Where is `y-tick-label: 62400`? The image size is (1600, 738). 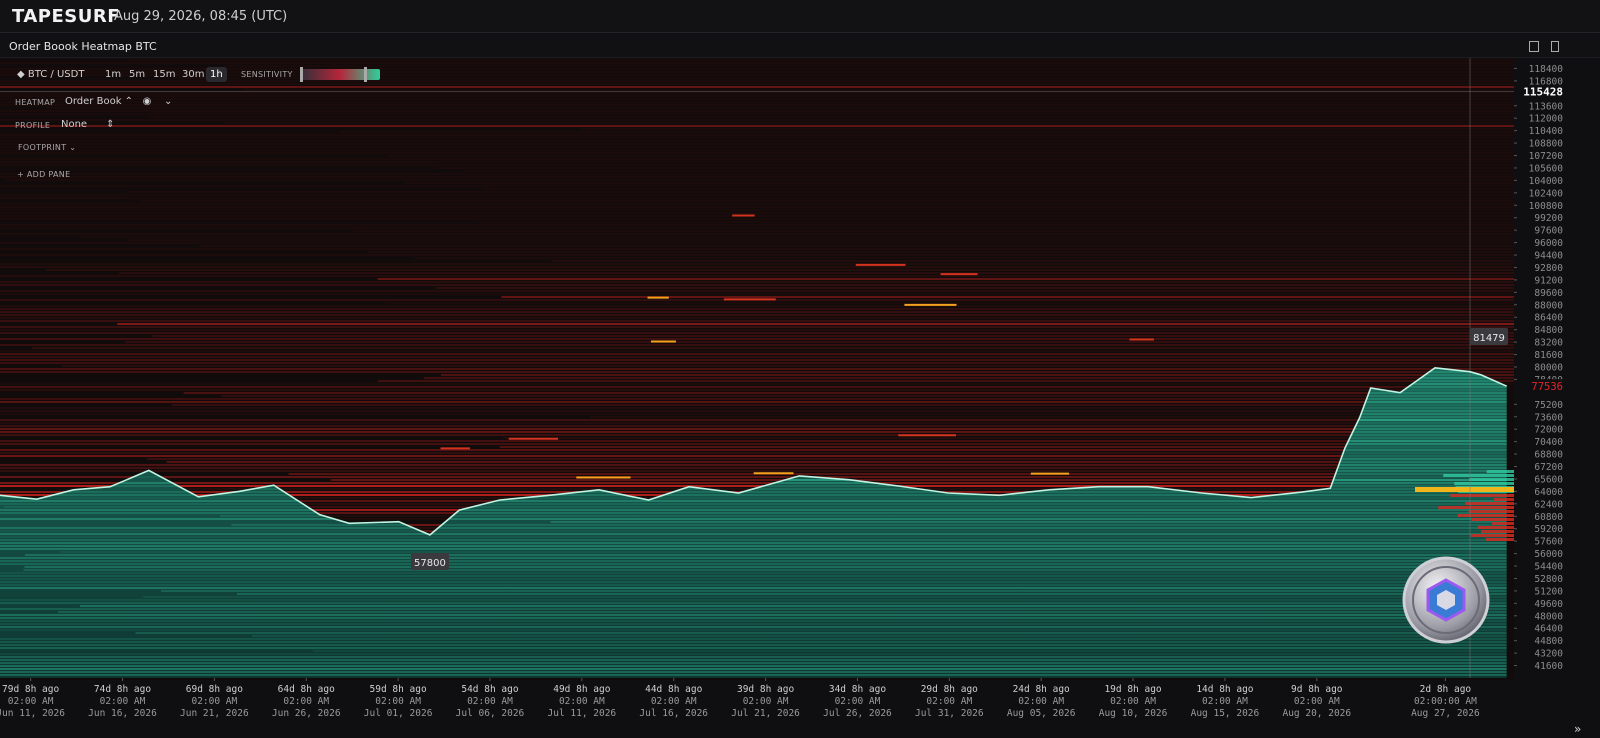
y-tick-label: 62400 is located at coordinates (1548, 504).